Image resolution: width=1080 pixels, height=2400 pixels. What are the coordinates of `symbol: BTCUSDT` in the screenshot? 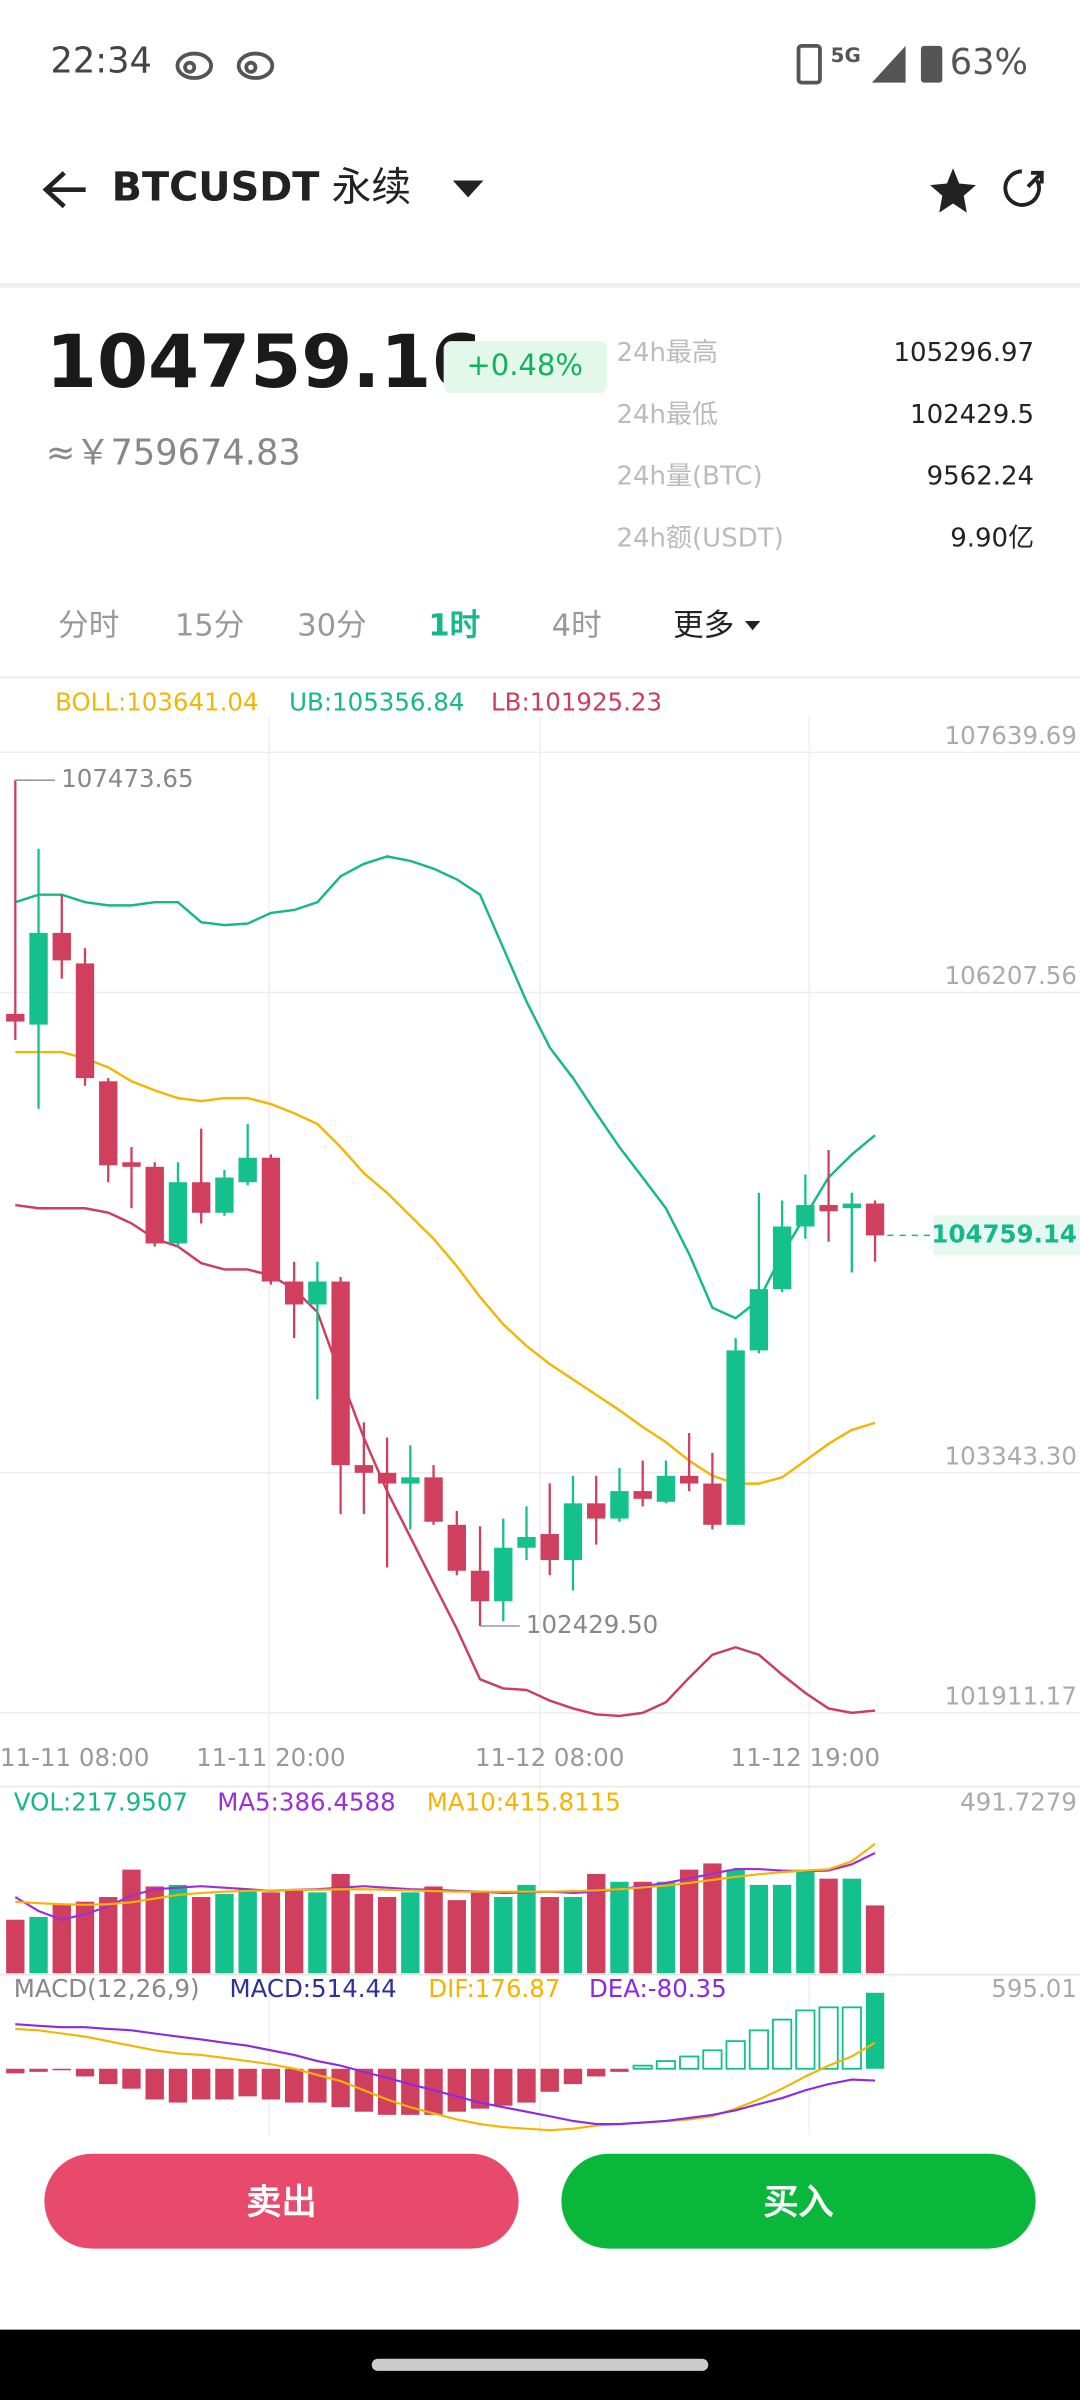 It's located at (216, 187).